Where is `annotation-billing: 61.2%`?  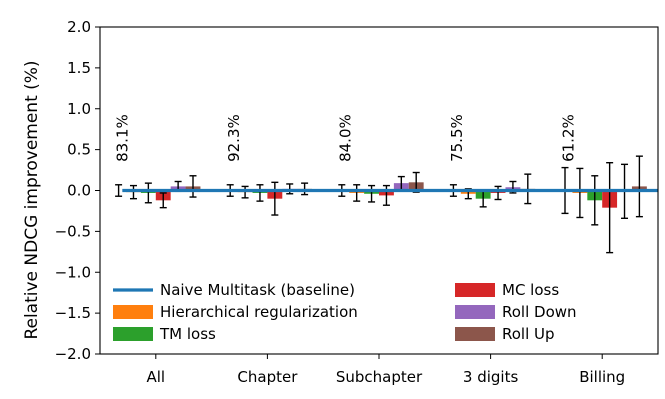 annotation-billing: 61.2% is located at coordinates (569, 138).